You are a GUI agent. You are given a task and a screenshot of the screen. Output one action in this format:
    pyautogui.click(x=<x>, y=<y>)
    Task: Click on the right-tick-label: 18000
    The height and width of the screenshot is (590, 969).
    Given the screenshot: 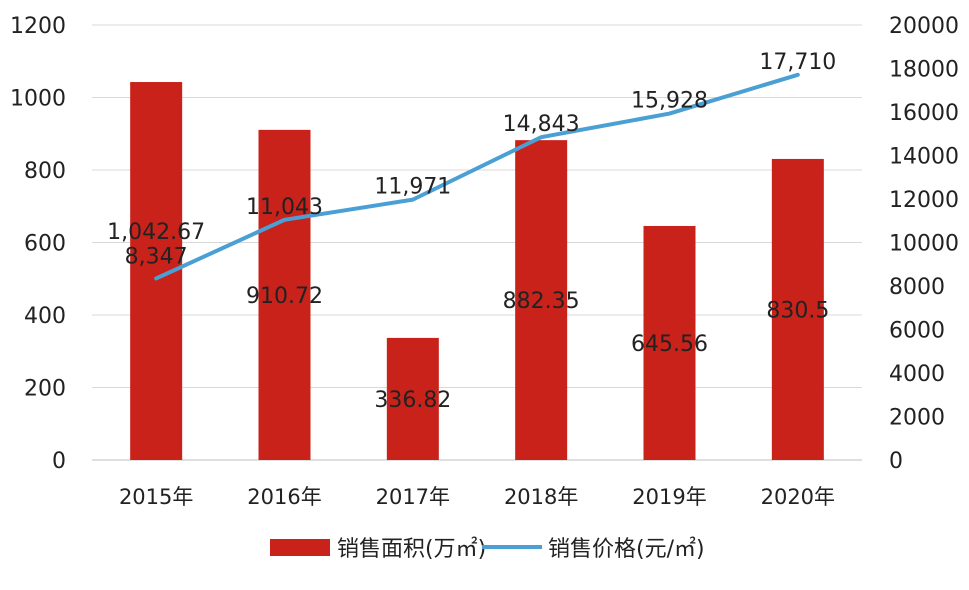 What is the action you would take?
    pyautogui.click(x=924, y=70)
    